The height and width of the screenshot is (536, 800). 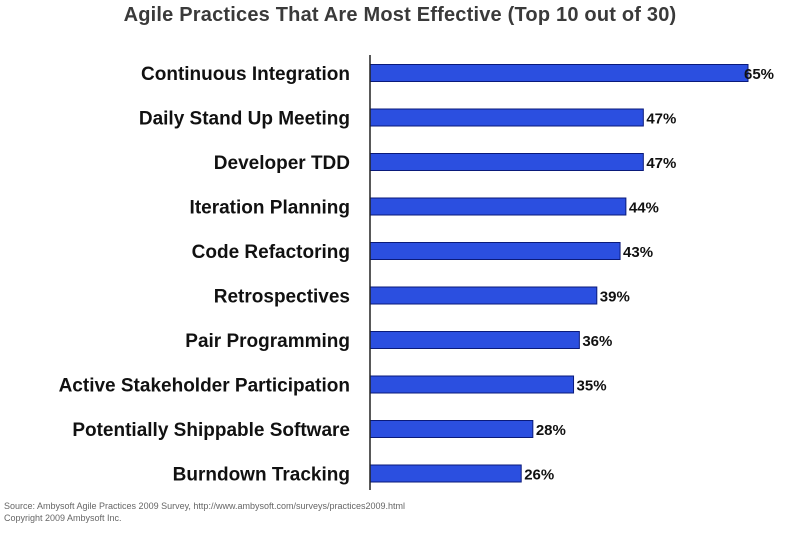 What do you see at coordinates (638, 252) in the screenshot?
I see `value-label: 43%` at bounding box center [638, 252].